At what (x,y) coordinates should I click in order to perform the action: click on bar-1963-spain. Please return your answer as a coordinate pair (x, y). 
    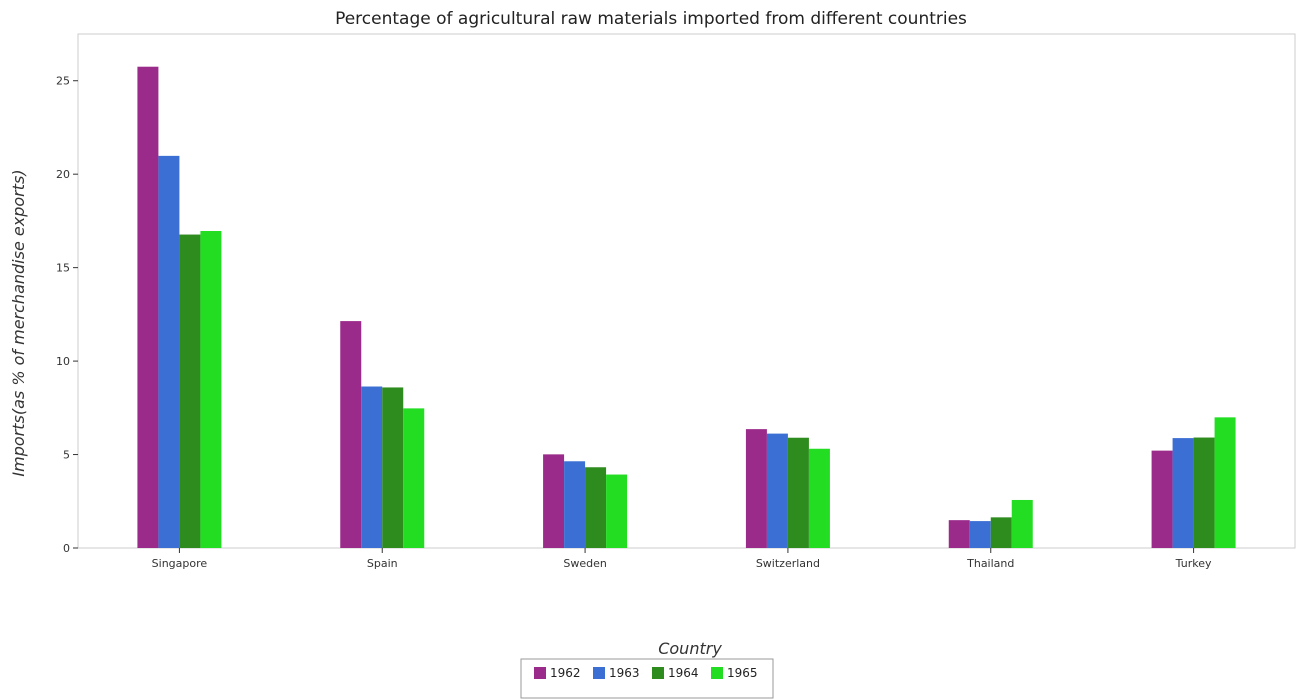
    Looking at the image, I should click on (372, 467).